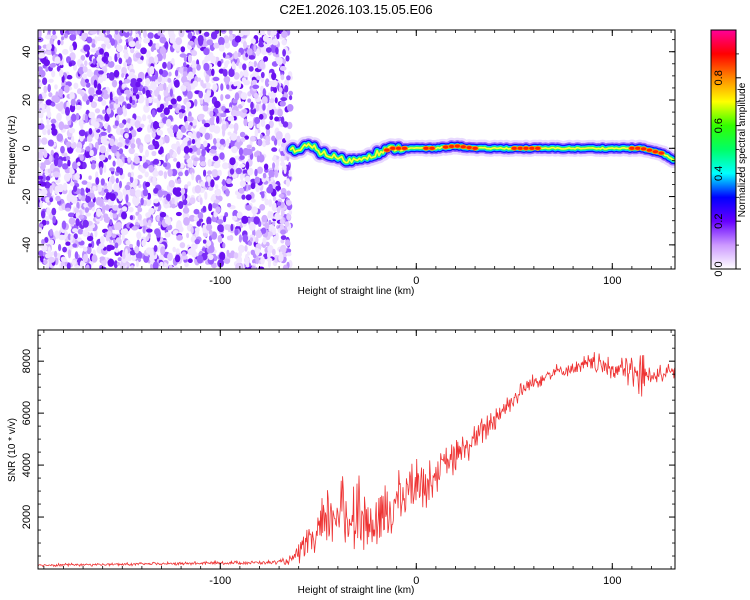 The width and height of the screenshot is (750, 600). What do you see at coordinates (12, 150) in the screenshot?
I see `spectrogram-ylabel: Frequency (Hz)` at bounding box center [12, 150].